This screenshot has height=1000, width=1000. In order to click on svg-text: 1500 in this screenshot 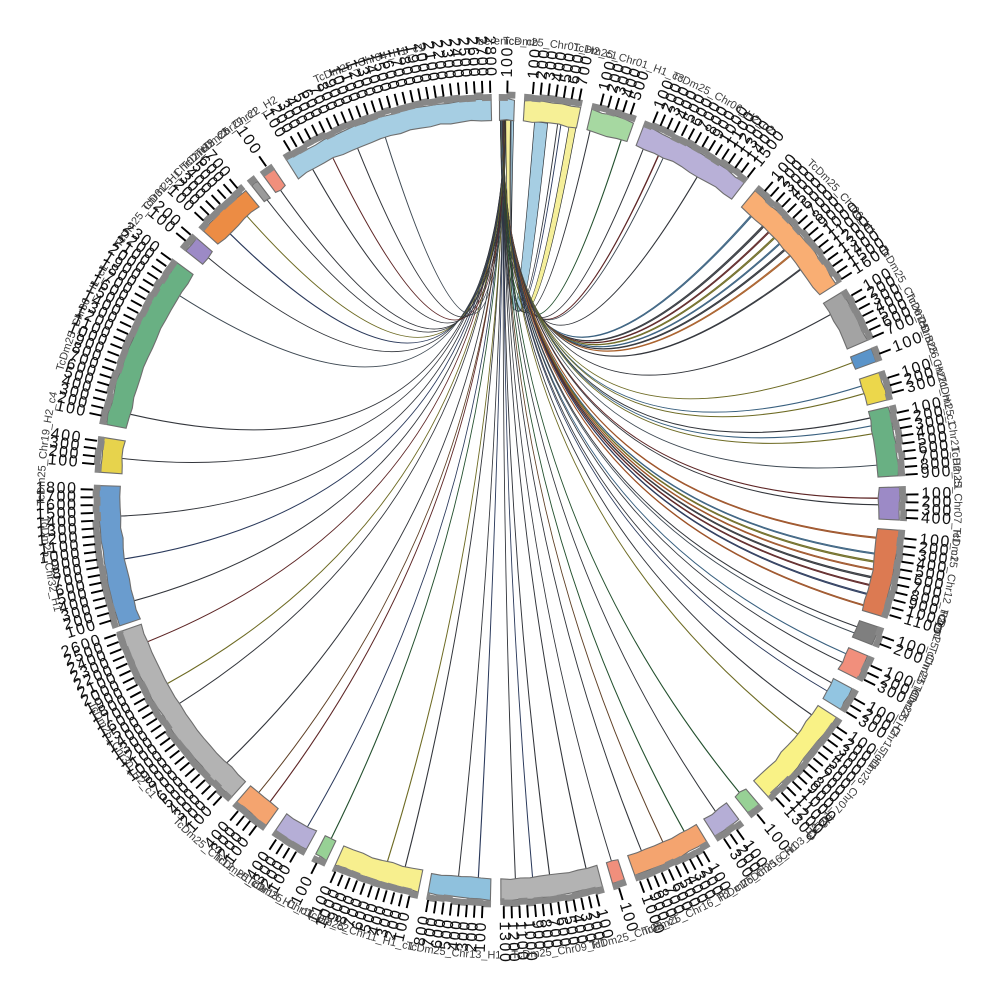, I will do `click(56, 514)`.